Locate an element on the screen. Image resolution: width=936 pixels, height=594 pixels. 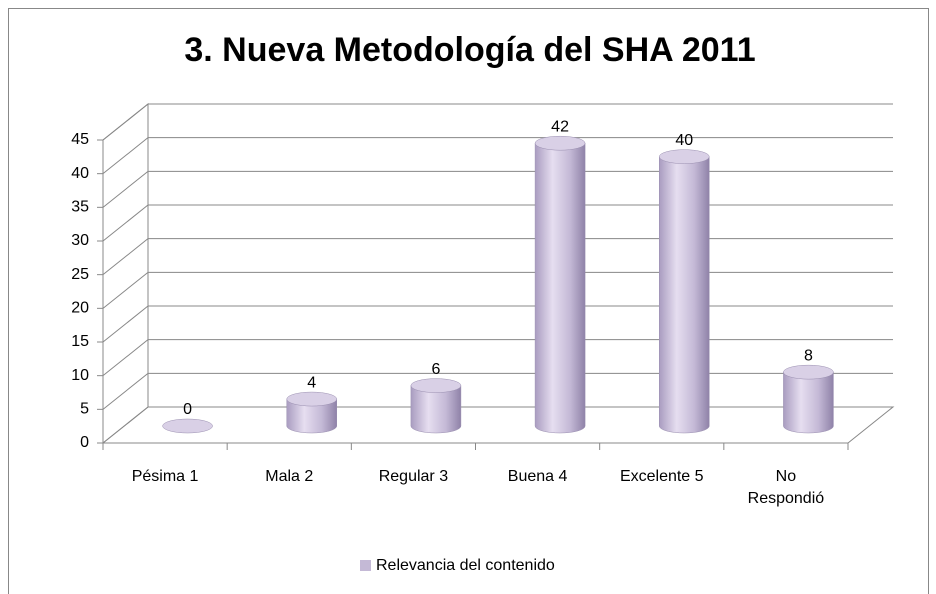
y-tick-label: 0 is located at coordinates (84, 442).